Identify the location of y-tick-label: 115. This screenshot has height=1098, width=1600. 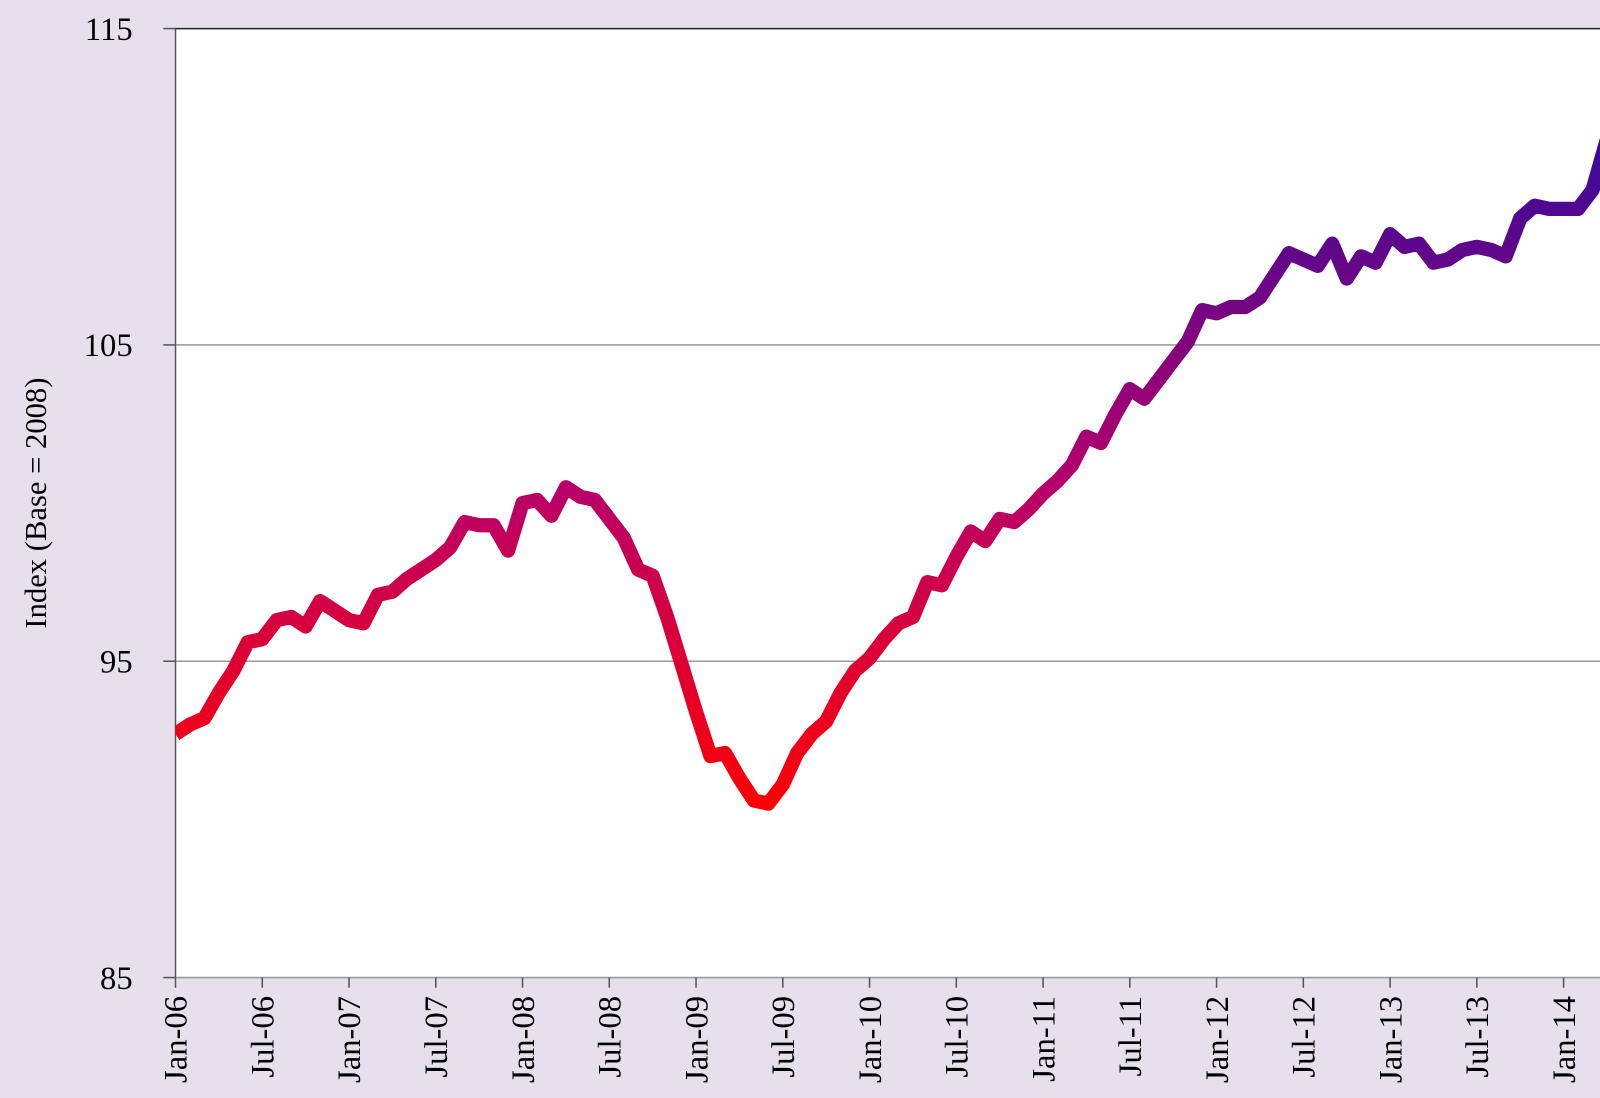
(109, 30).